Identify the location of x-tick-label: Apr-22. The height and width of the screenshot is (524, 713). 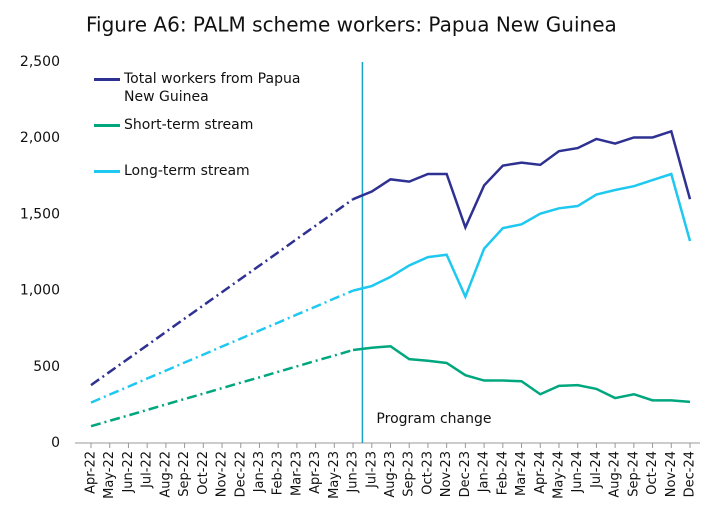
(91, 472).